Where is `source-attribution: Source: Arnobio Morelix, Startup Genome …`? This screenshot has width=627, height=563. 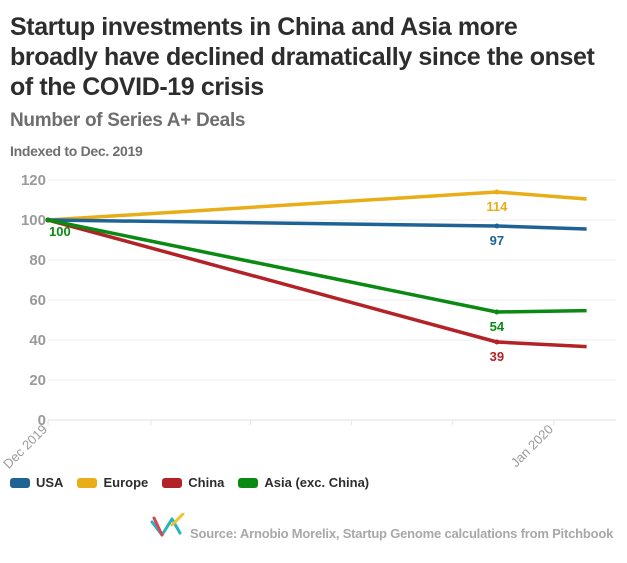
source-attribution: Source: Arnobio Morelix, Startup Genome … is located at coordinates (381, 528).